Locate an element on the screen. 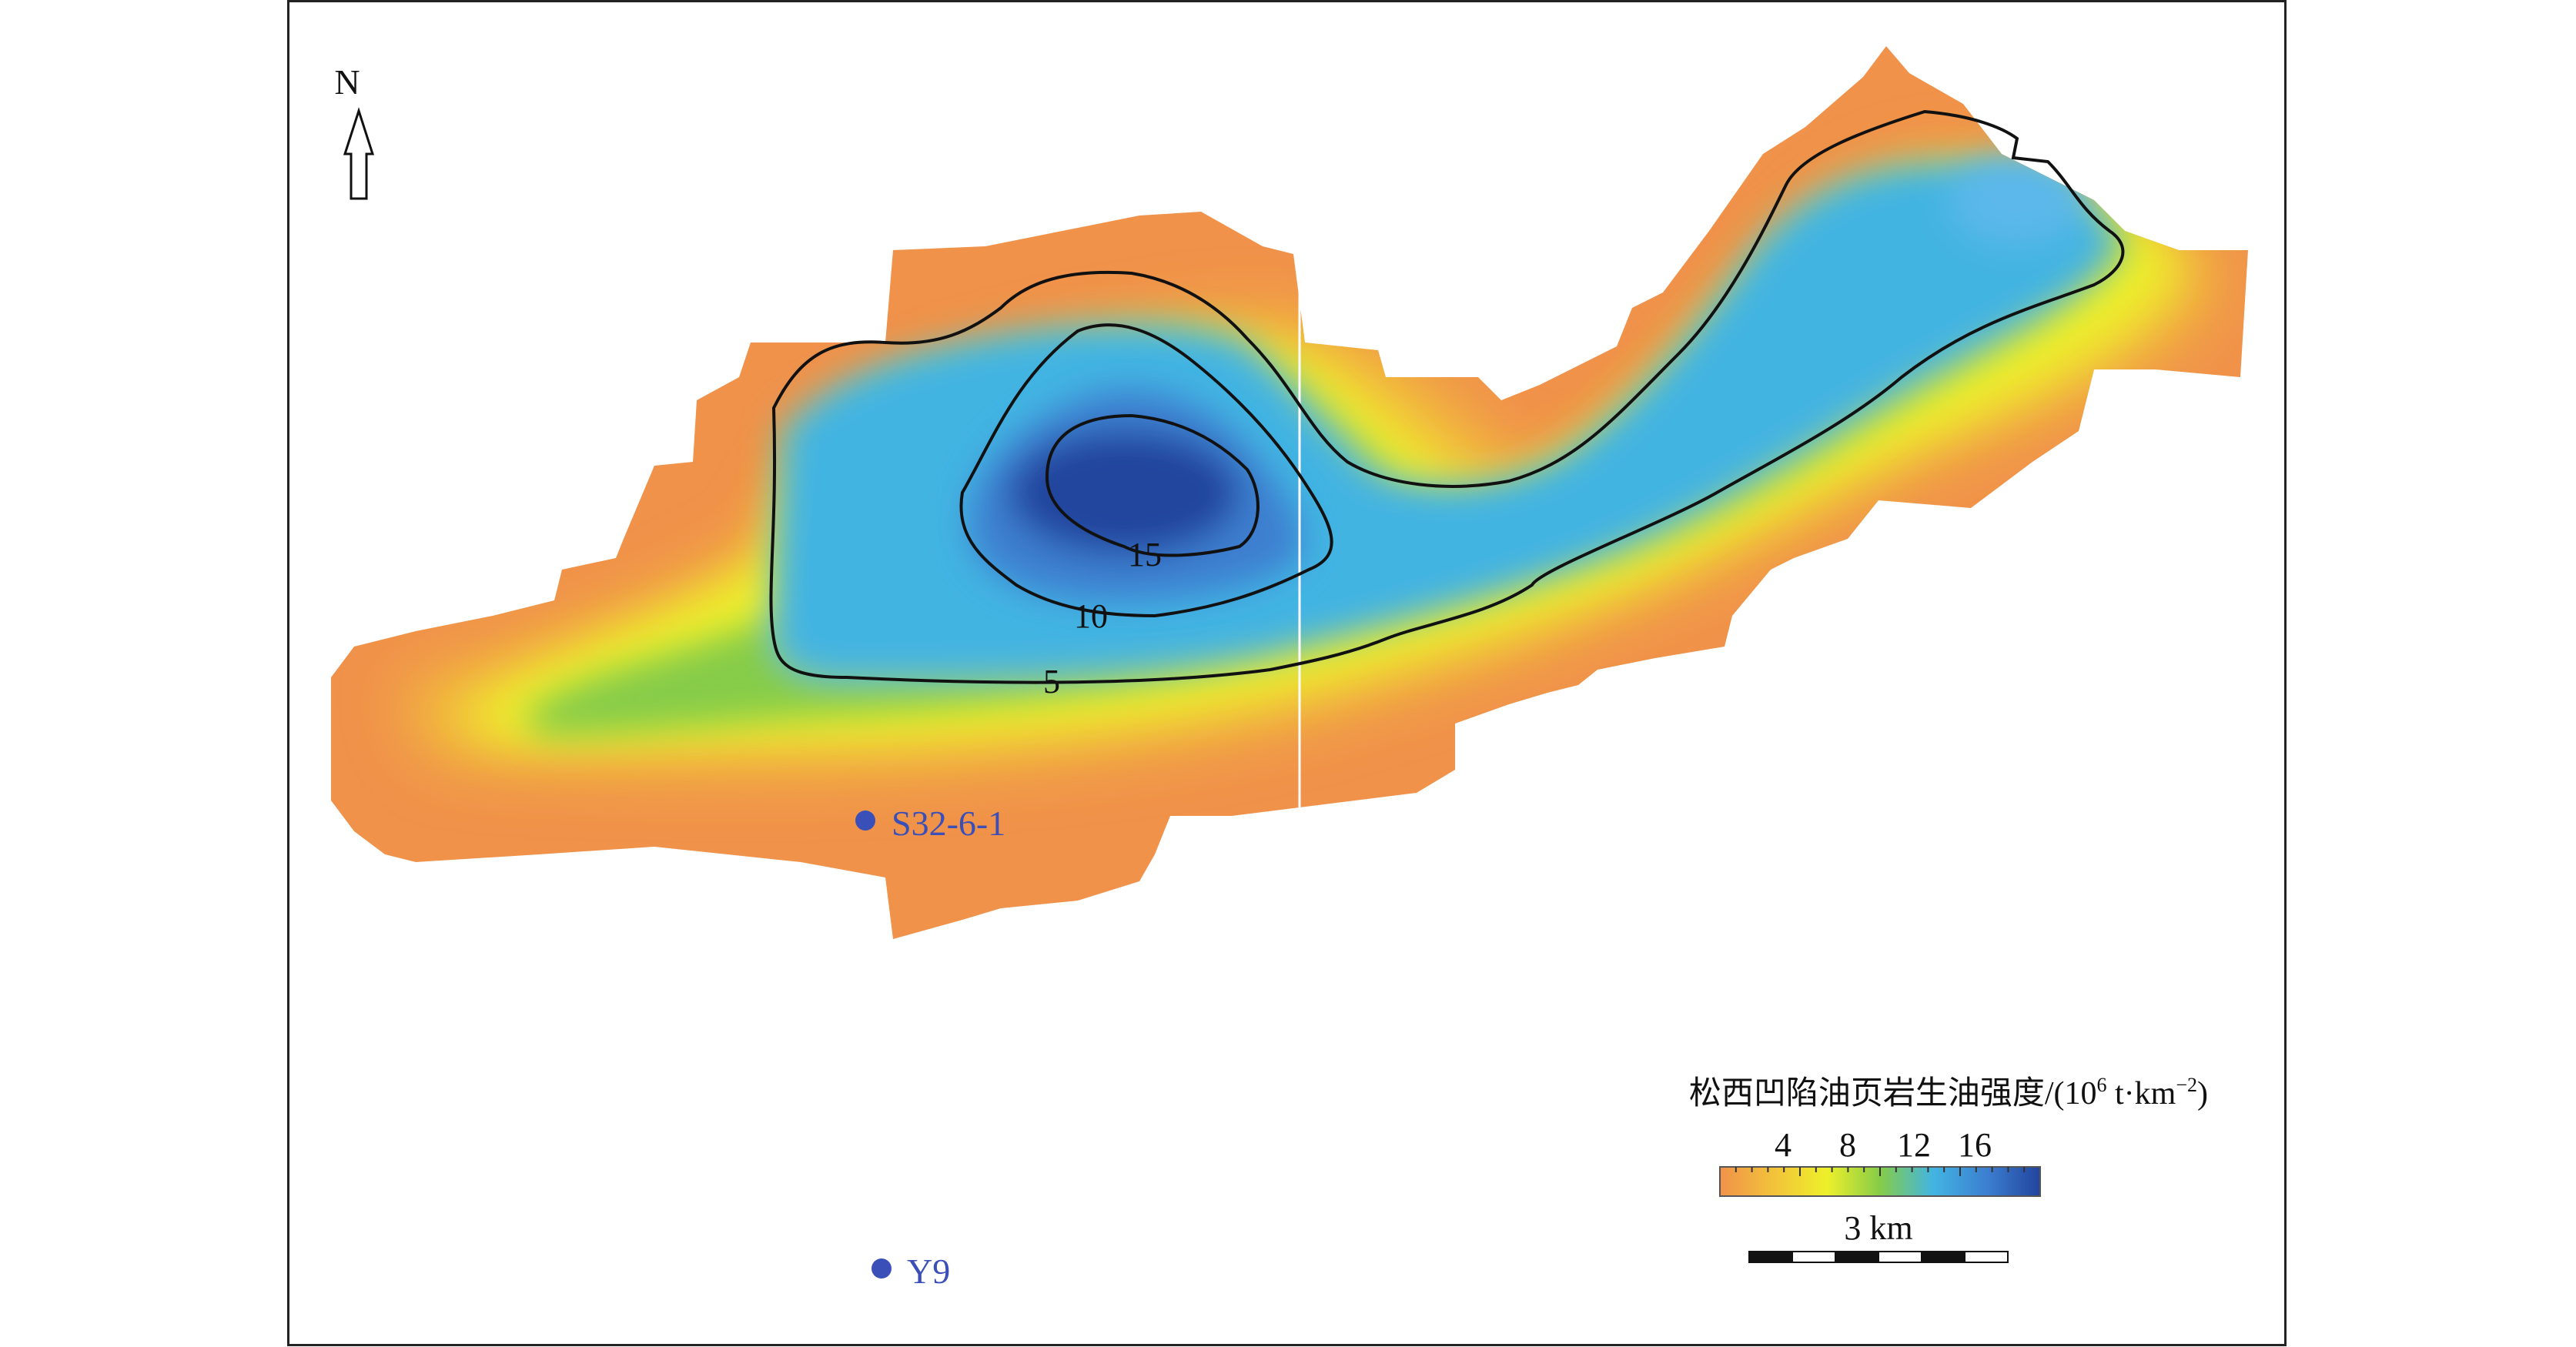 This screenshot has height=1347, width=2576. legend-tick-label: 12 is located at coordinates (1914, 1145).